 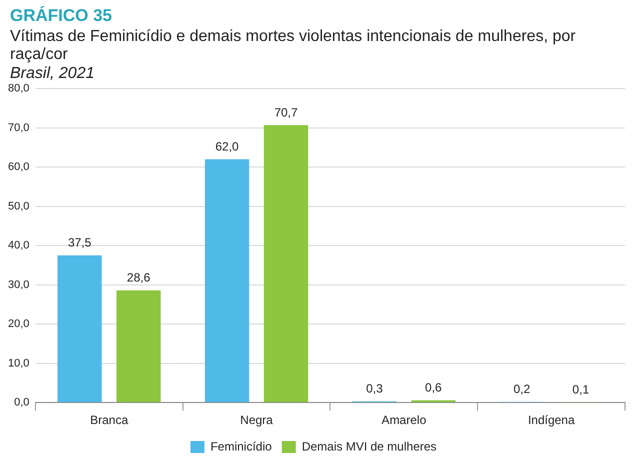 I want to click on text: Brasil, 2021, so click(x=53, y=74).